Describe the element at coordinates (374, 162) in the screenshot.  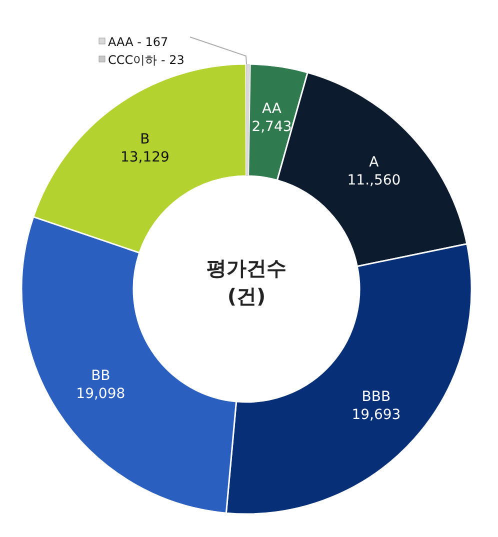
I see `slice-label: A` at that location.